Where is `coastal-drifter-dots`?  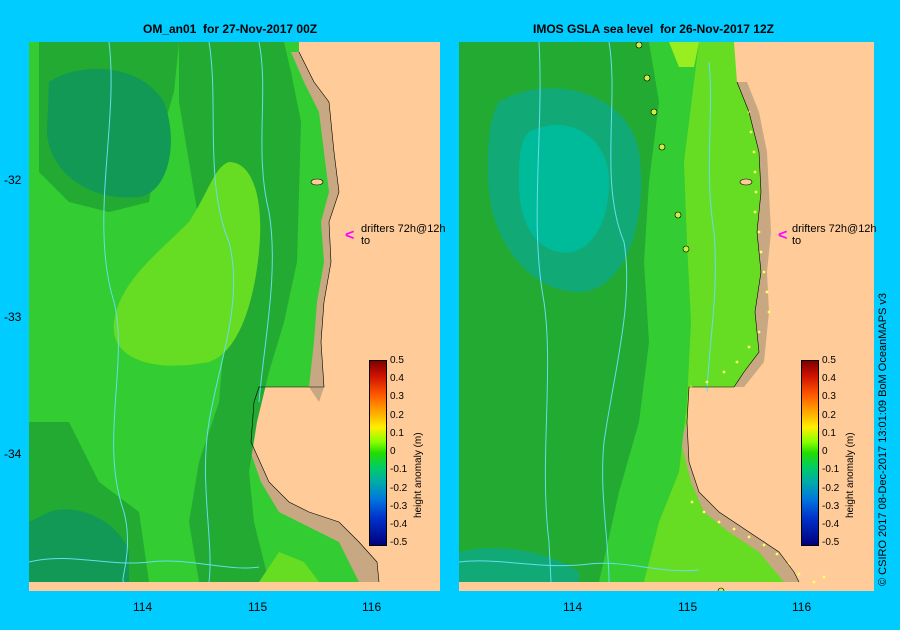 coastal-drifter-dots is located at coordinates (757, 347).